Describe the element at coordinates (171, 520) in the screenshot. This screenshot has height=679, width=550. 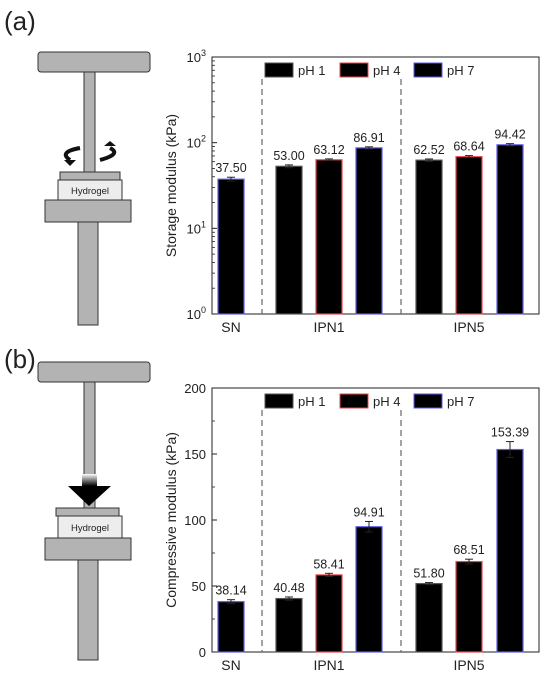
I see `y-axis-label: Compressive modulus (kPa)` at that location.